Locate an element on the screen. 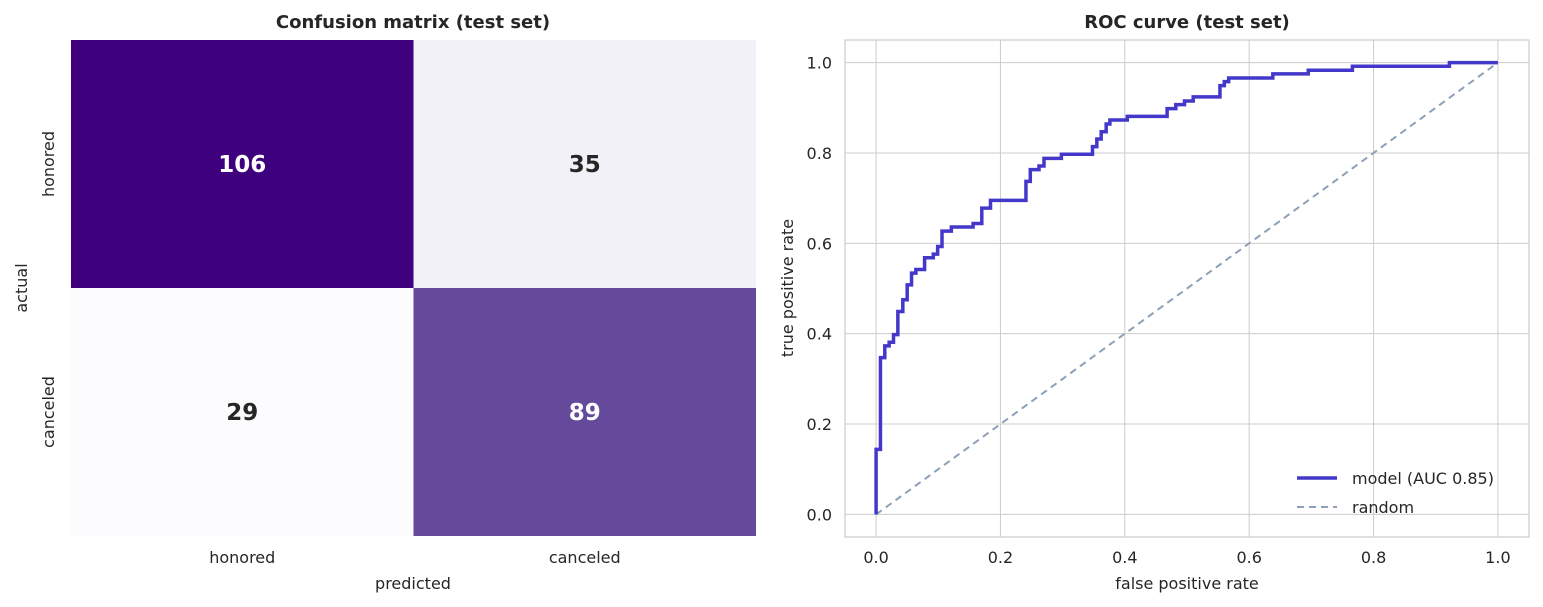 The width and height of the screenshot is (1543, 607). roc-x-ticks: 0.0 0.2 0.4 0.6 0.8 1.0 is located at coordinates (1186, 557).